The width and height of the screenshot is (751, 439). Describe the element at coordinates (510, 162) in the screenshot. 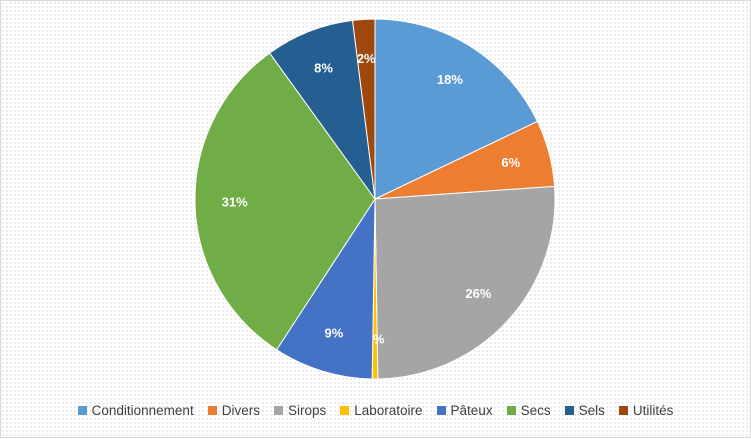

I see `data-label: 6%` at that location.